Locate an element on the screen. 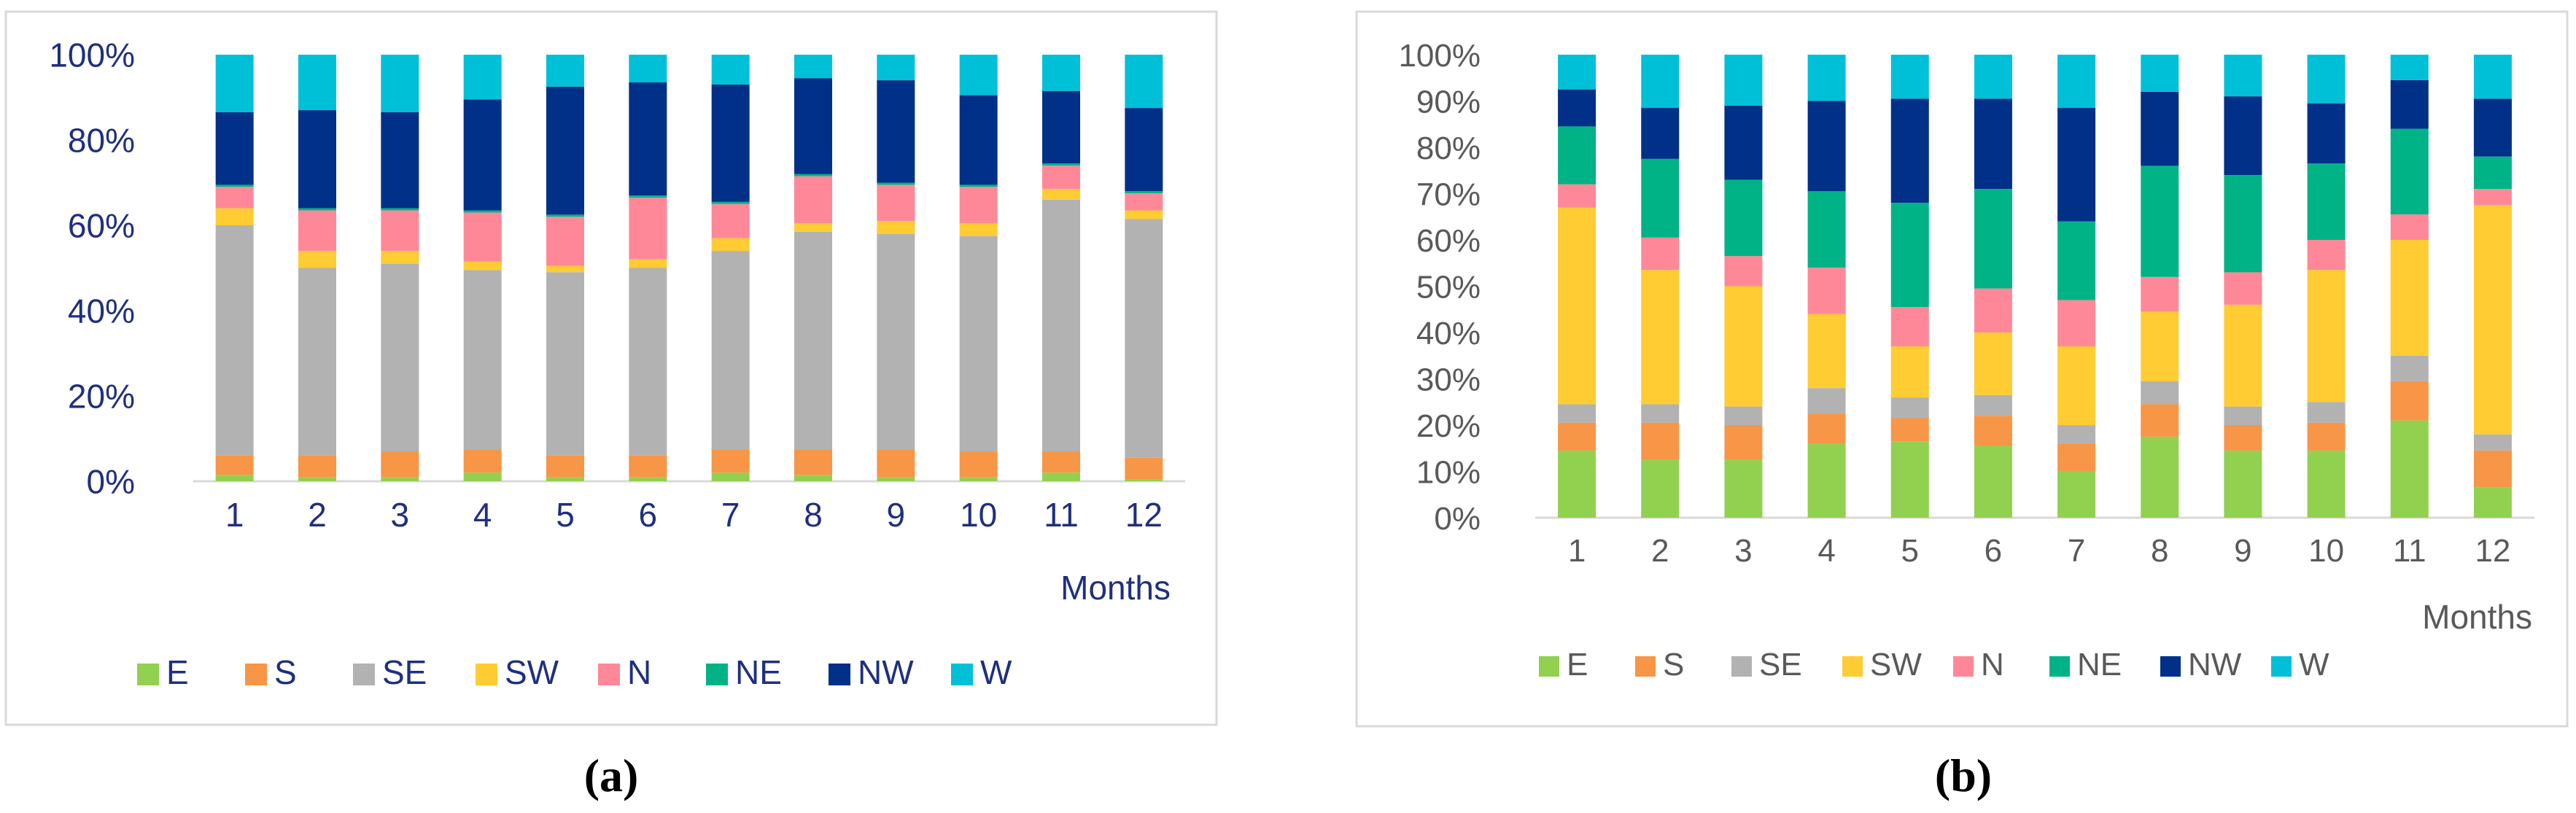 This screenshot has width=2576, height=813. chart-a-bar-E-m12 is located at coordinates (1144, 480).